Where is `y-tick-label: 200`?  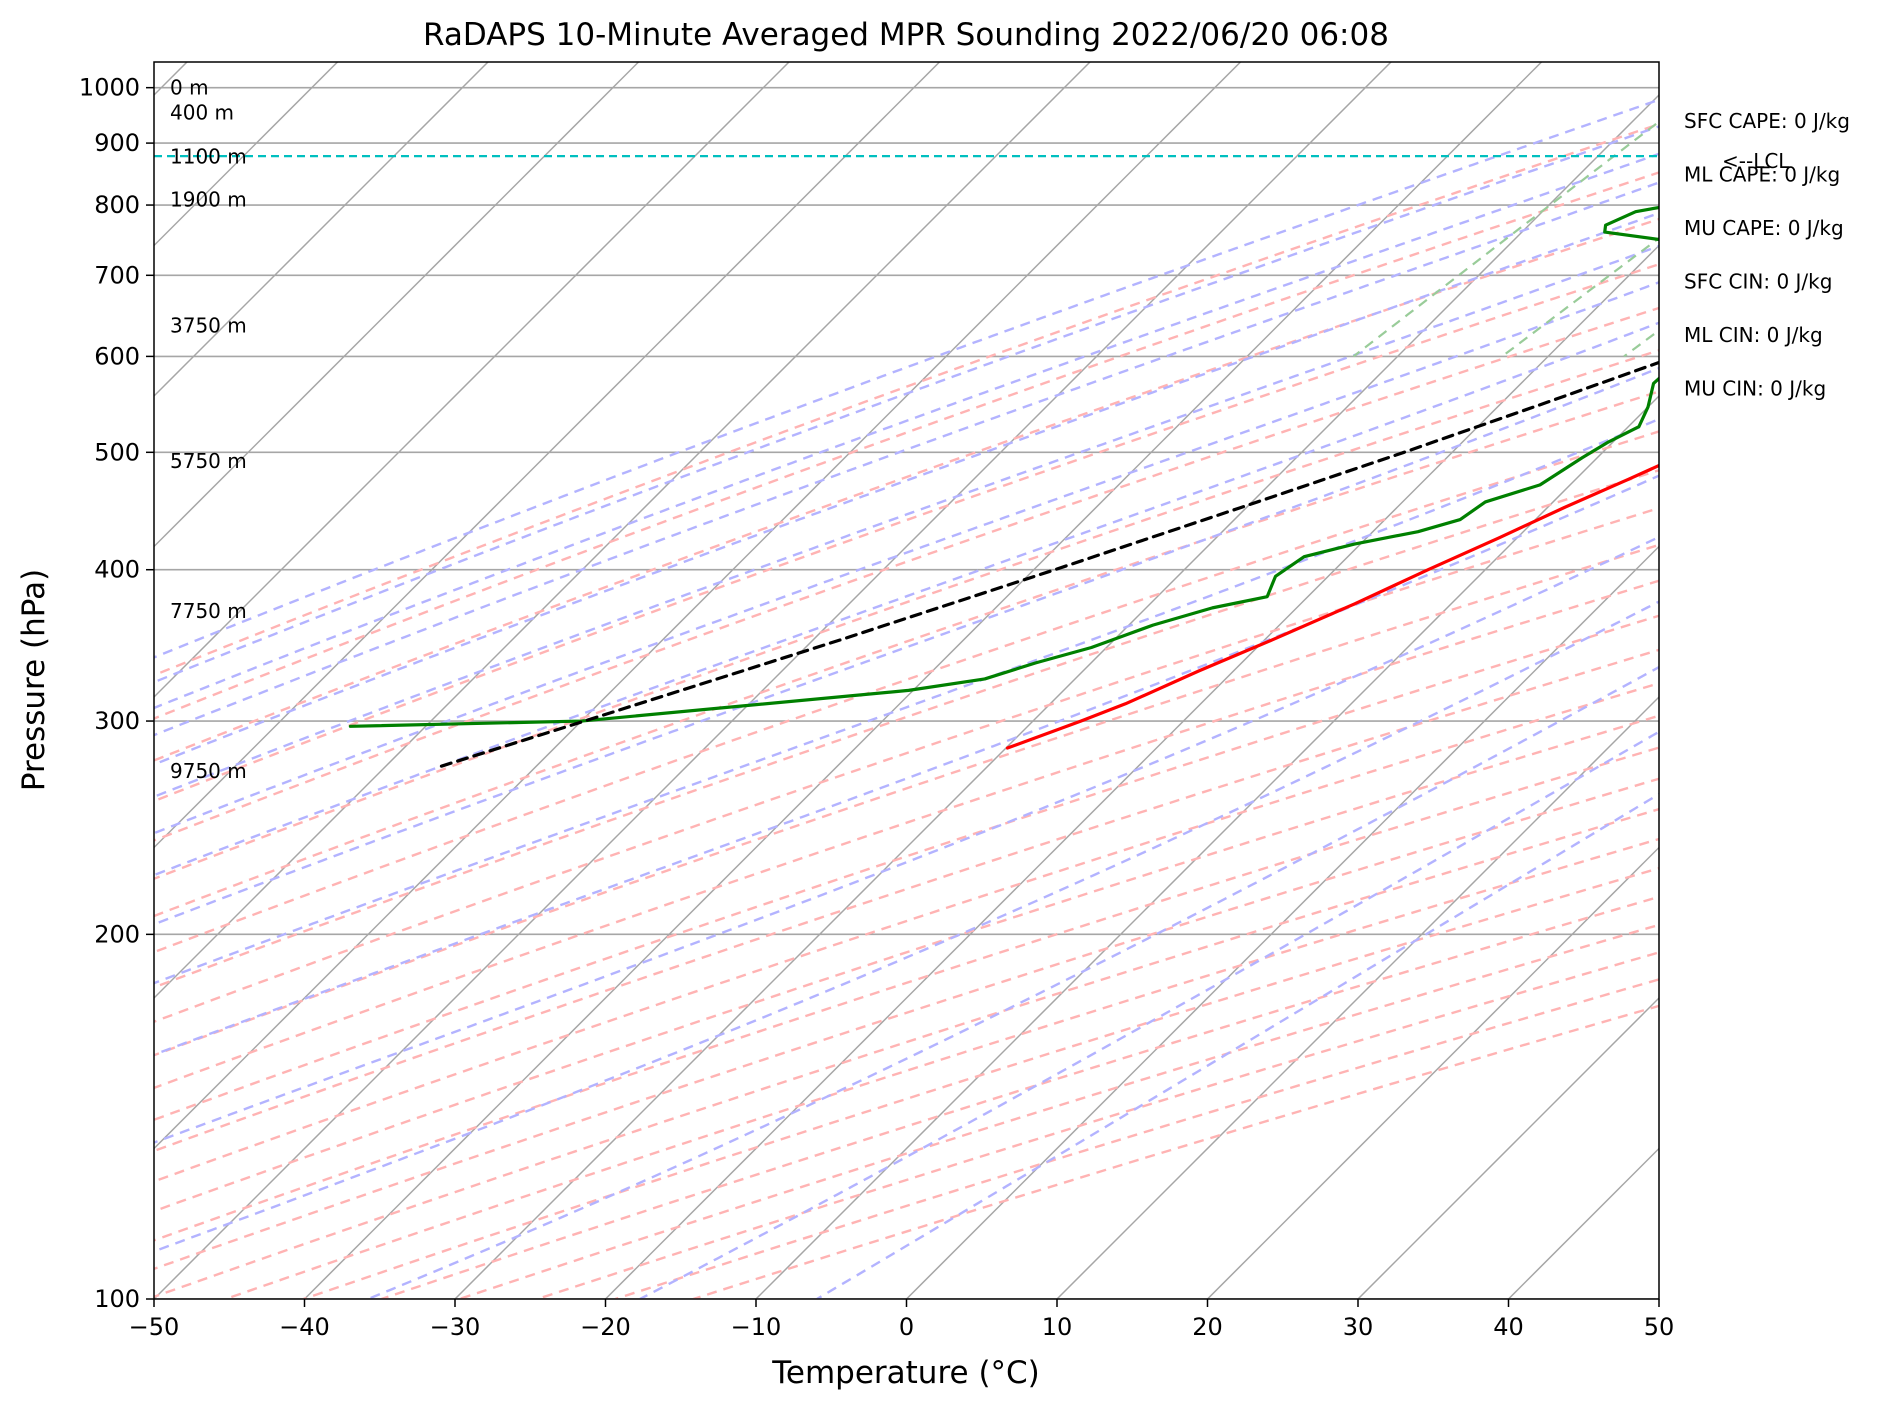
y-tick-label: 200 is located at coordinates (117, 934).